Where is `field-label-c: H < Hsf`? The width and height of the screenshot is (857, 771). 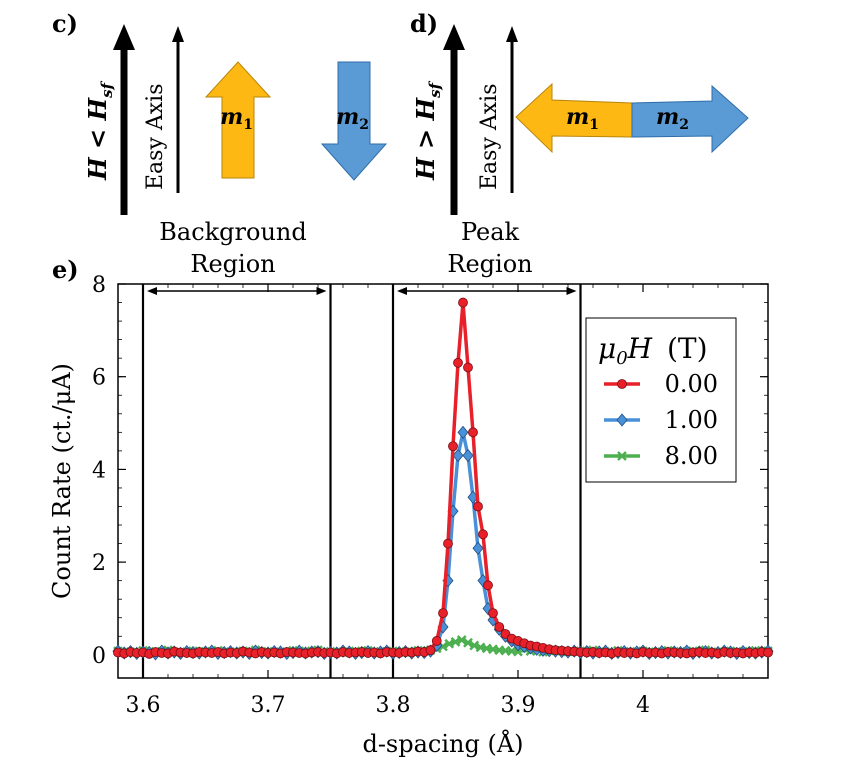
field-label-c: H < Hsf is located at coordinates (99, 130).